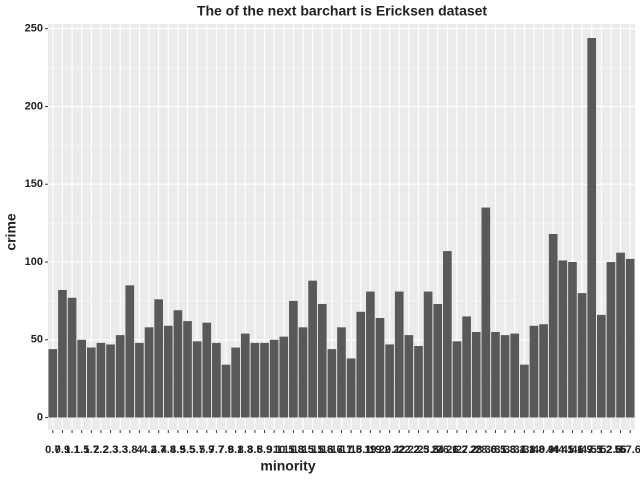 The height and width of the screenshot is (480, 640). I want to click on x-tick-label: 40.9, so click(543, 450).